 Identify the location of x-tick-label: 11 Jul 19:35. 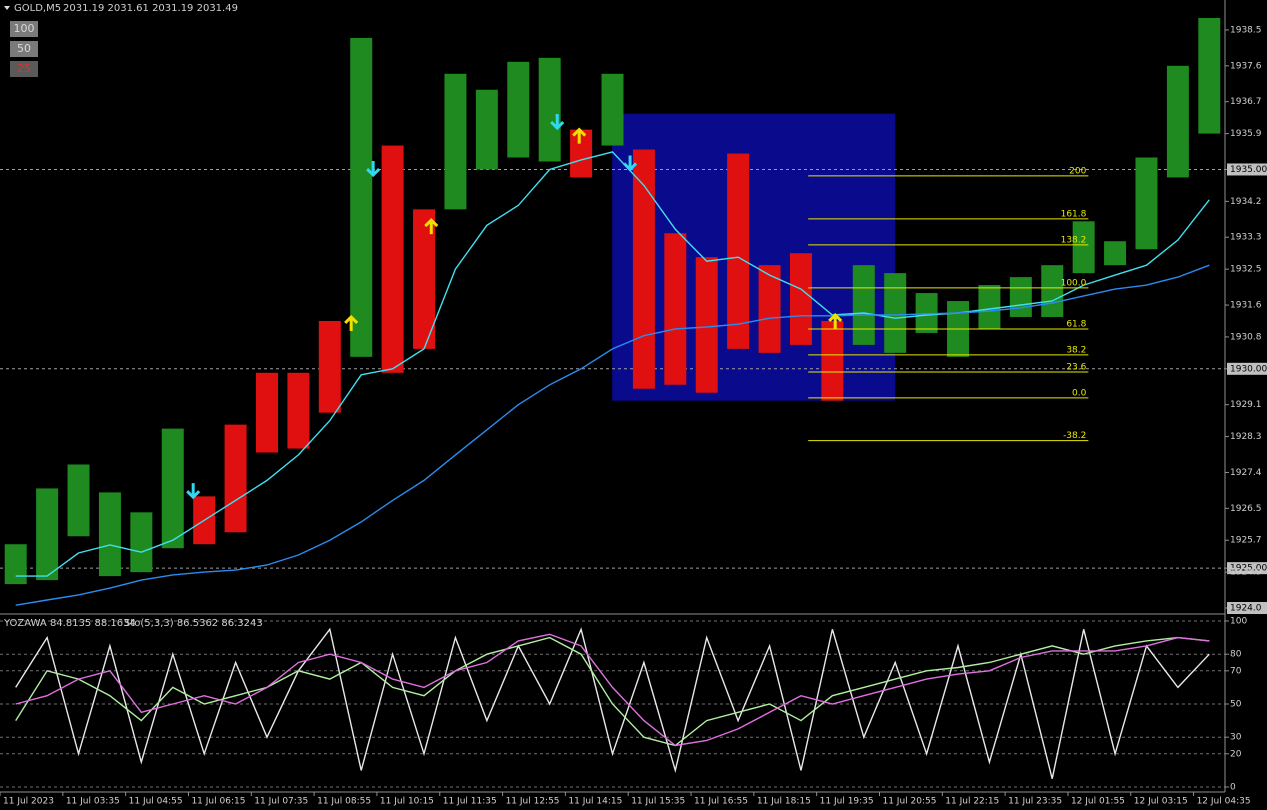
(847, 802).